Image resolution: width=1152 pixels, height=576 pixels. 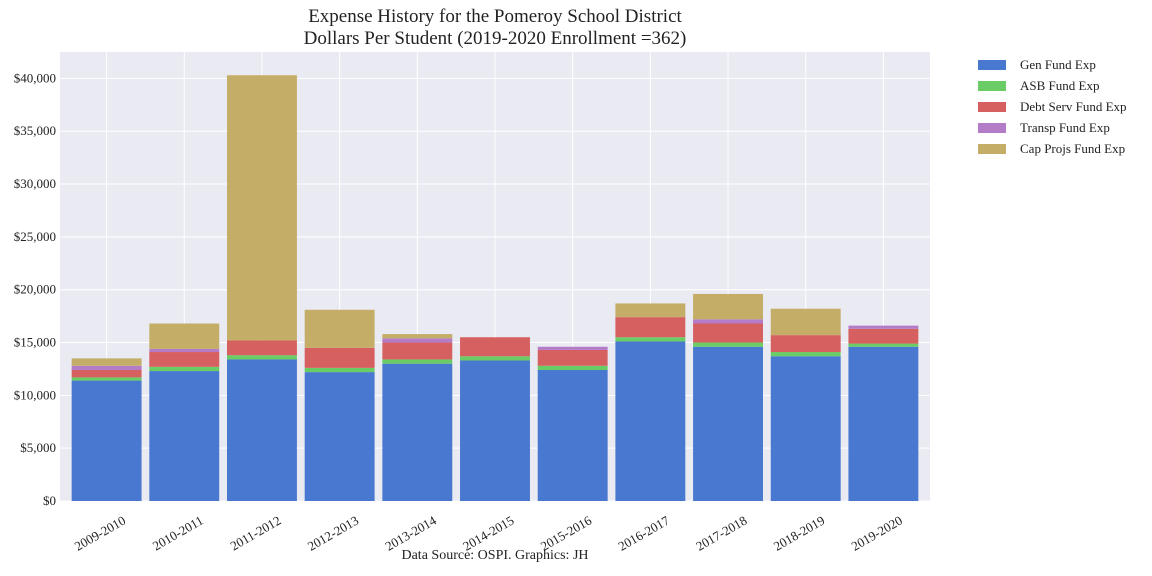 I want to click on y-tick-label: $0, so click(x=49, y=500).